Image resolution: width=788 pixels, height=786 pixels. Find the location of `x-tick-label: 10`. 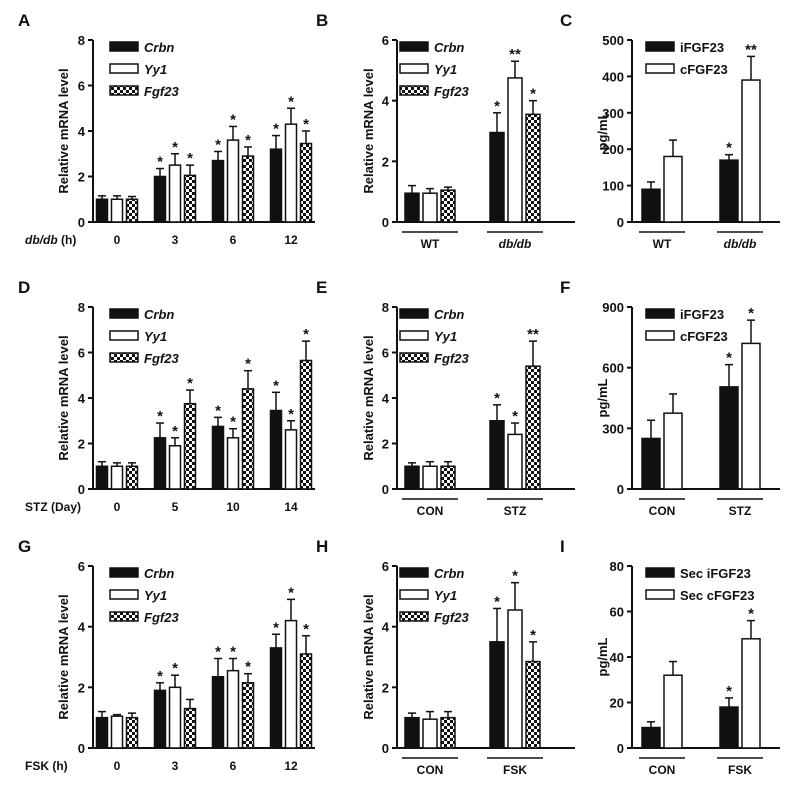

x-tick-label: 10 is located at coordinates (233, 507).